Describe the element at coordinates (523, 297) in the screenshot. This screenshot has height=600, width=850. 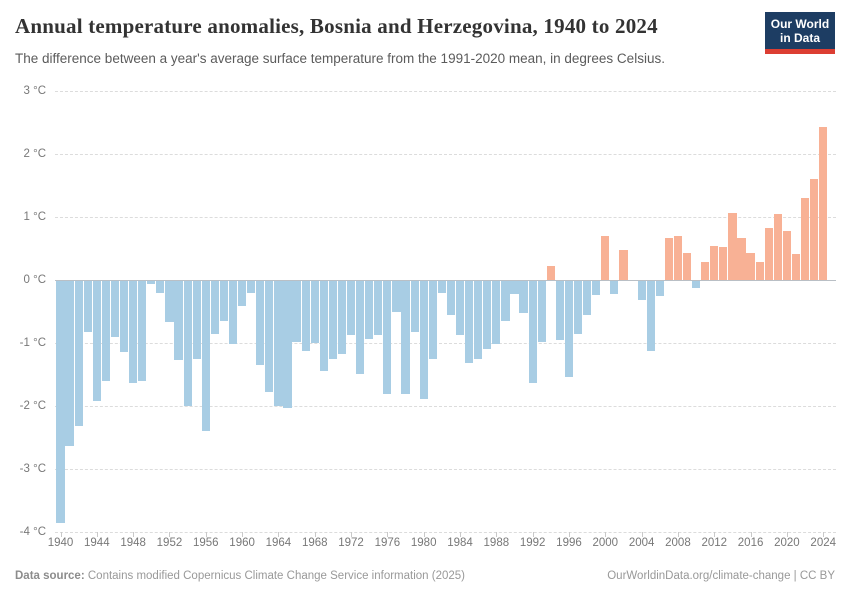
I see `bar-1991` at that location.